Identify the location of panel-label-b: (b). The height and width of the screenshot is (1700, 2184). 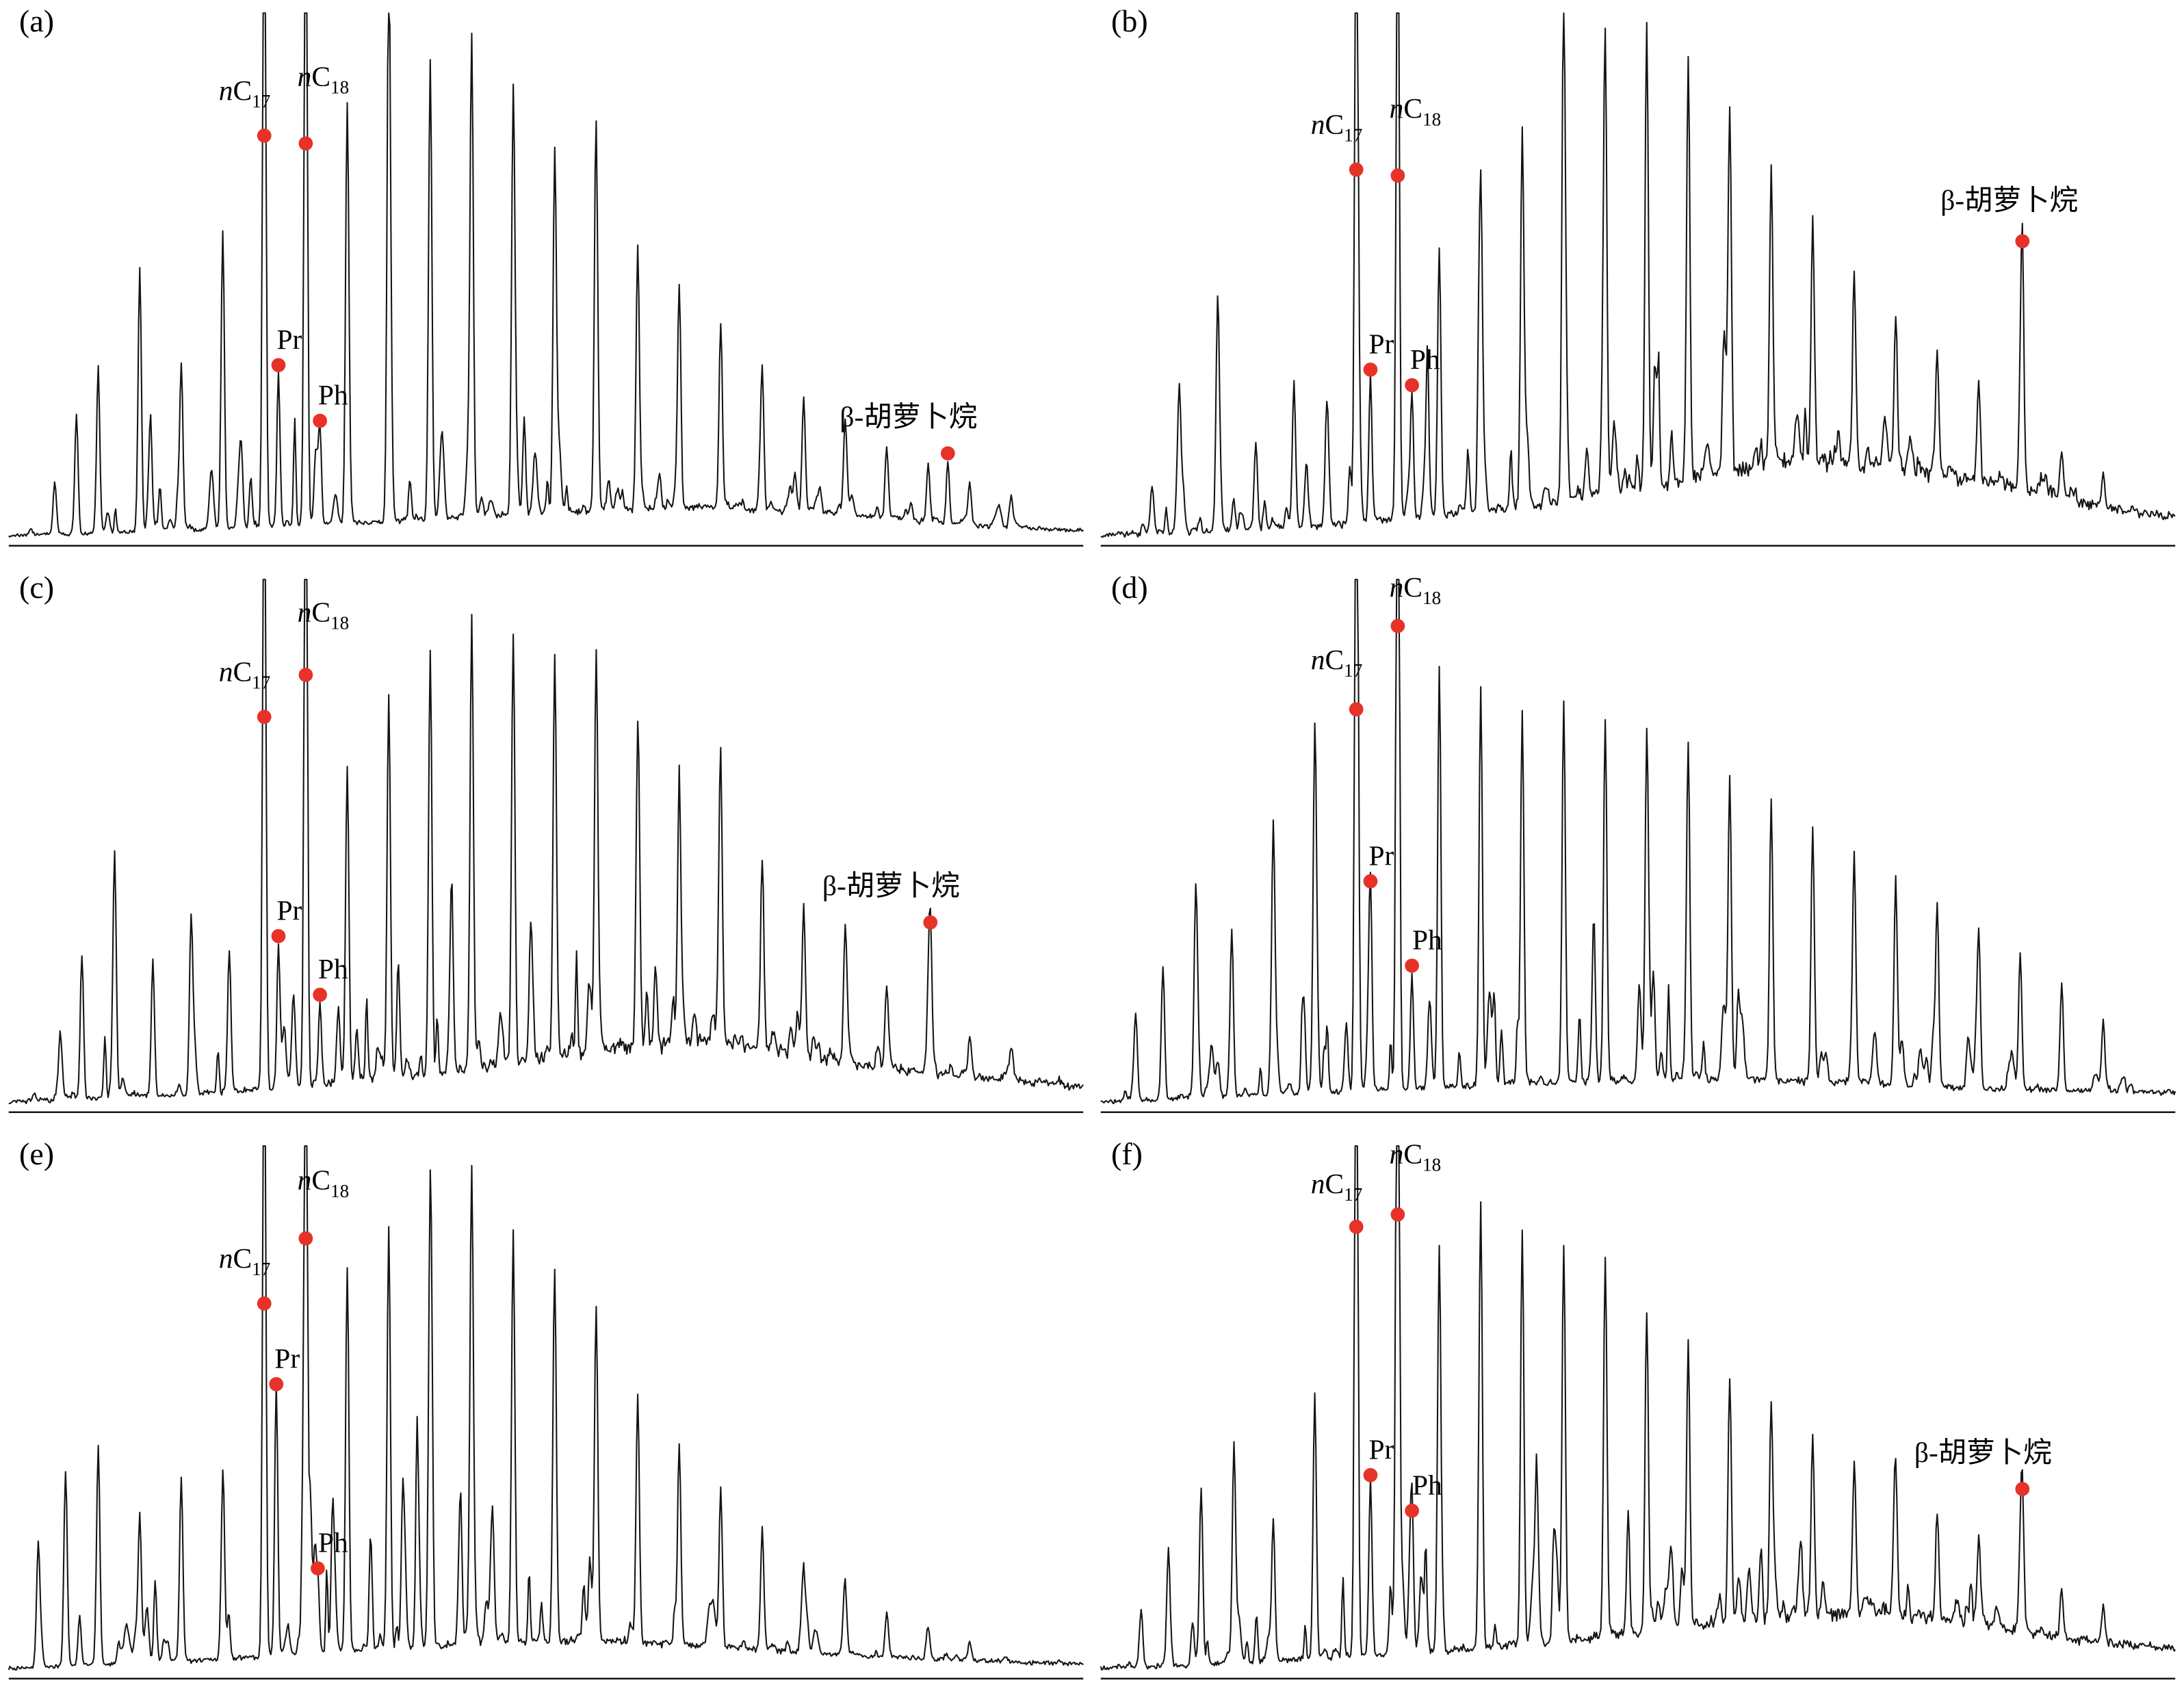
(1129, 20).